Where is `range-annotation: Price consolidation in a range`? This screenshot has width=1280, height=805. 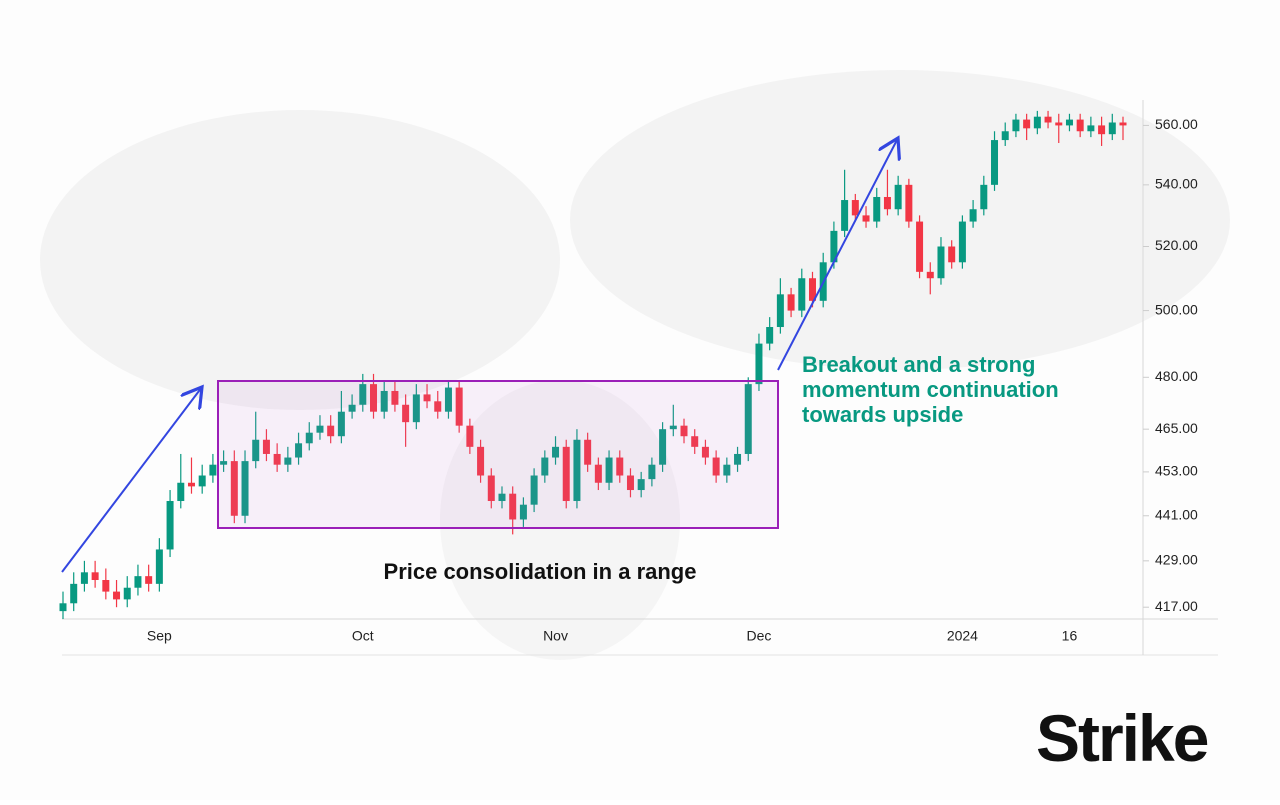 range-annotation: Price consolidation in a range is located at coordinates (540, 571).